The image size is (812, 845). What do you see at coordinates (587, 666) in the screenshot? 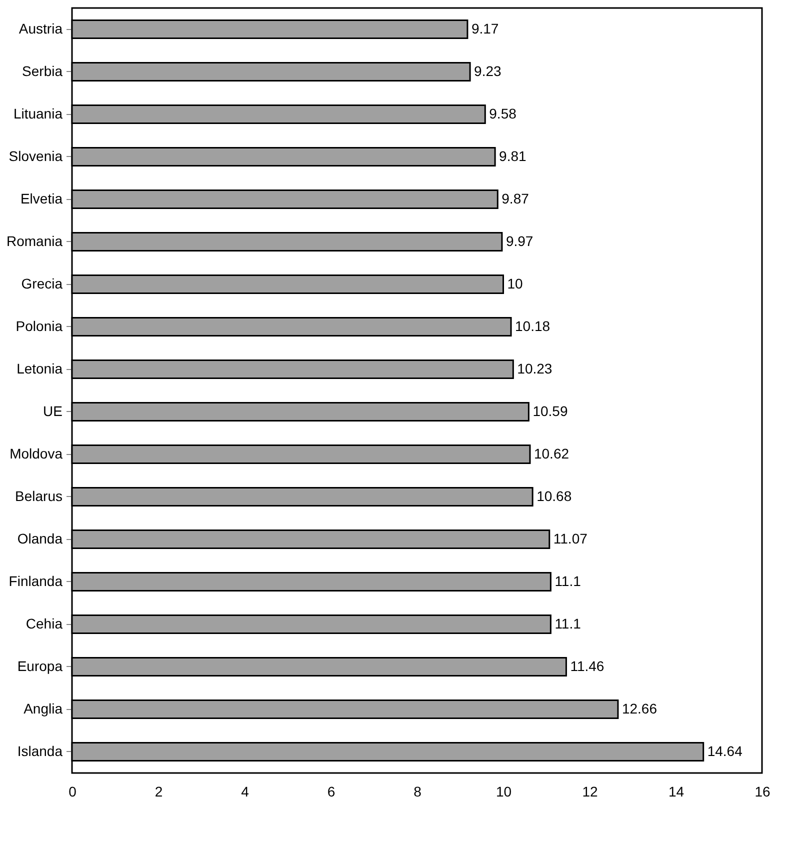
I see `data-label: 11.46` at bounding box center [587, 666].